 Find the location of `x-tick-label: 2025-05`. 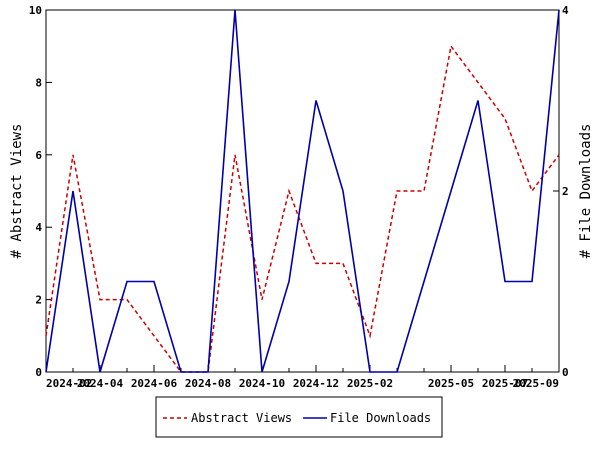

x-tick-label: 2025-05 is located at coordinates (451, 383).